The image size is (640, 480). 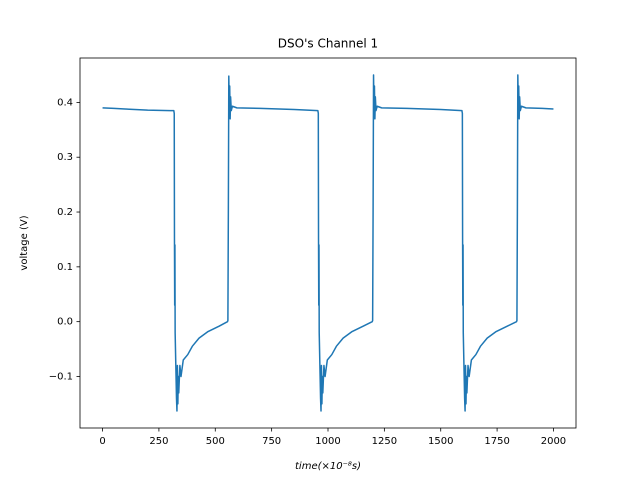 What do you see at coordinates (158, 441) in the screenshot?
I see `x-tick-label: 250` at bounding box center [158, 441].